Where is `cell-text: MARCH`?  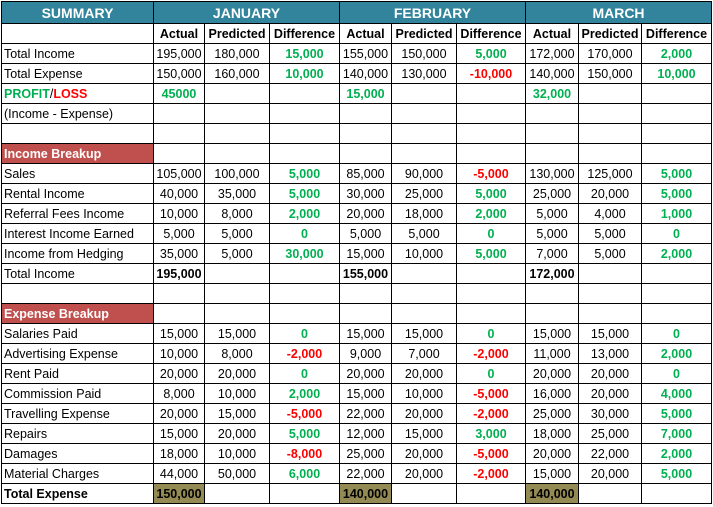 cell-text: MARCH is located at coordinates (618, 12).